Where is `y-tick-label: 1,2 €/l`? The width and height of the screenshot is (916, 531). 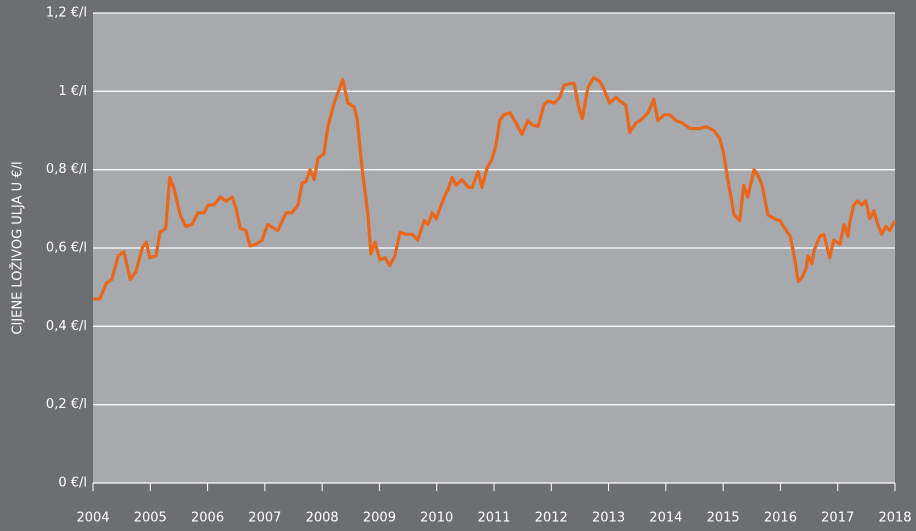
y-tick-label: 1,2 €/l is located at coordinates (66, 13).